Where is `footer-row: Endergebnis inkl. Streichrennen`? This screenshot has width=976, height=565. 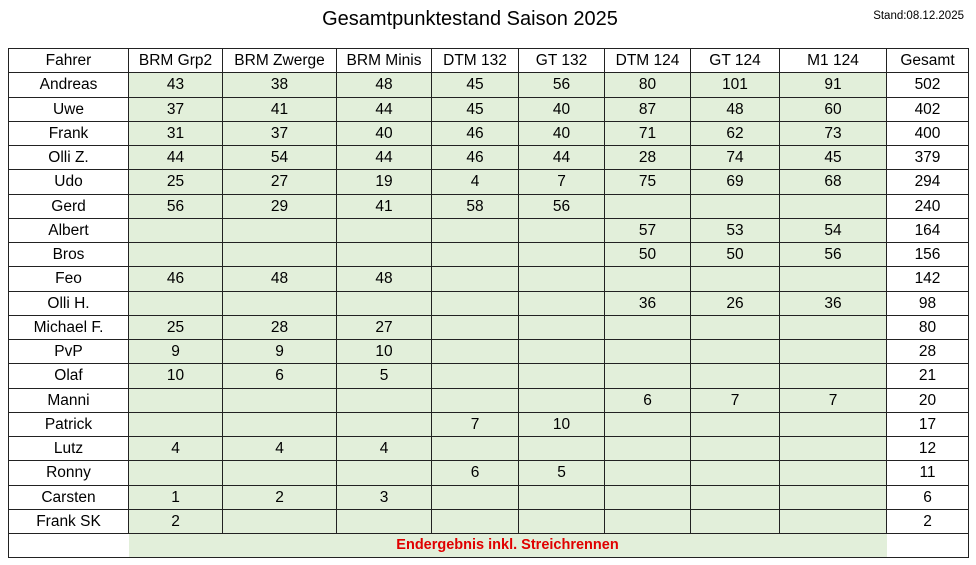 footer-row: Endergebnis inkl. Streichrennen is located at coordinates (488, 545).